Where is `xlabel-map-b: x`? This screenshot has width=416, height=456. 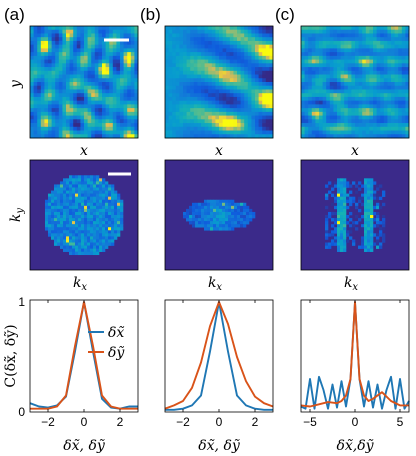
xlabel-map-b: x is located at coordinates (219, 151).